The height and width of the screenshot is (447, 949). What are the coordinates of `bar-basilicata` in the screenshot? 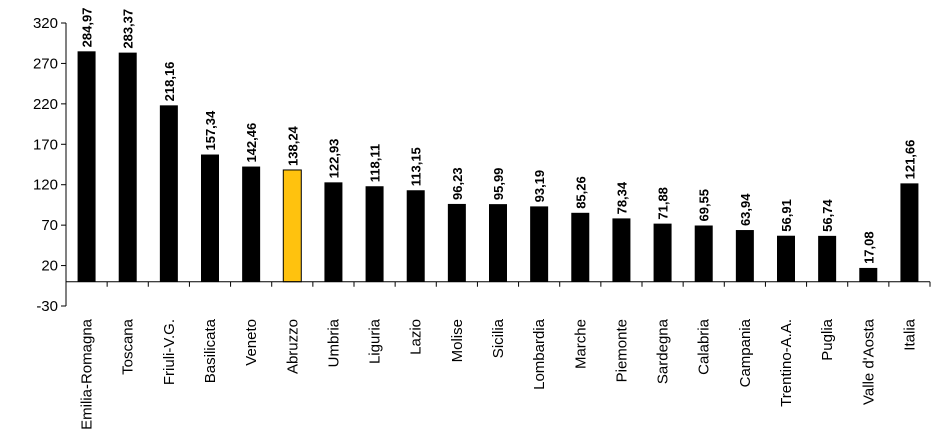 It's located at (210, 218).